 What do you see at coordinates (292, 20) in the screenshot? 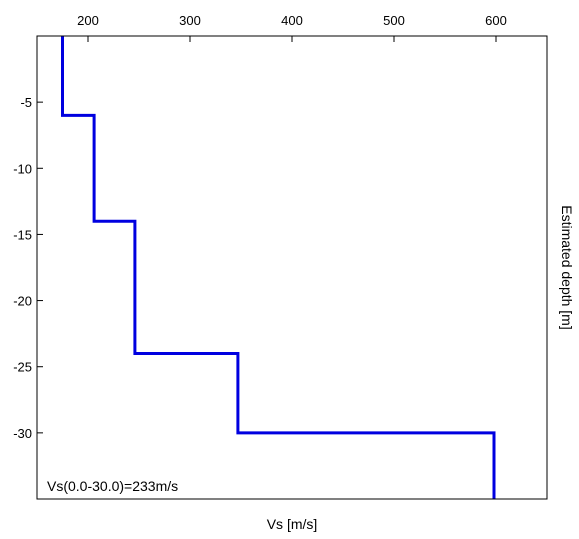
I see `x-tick-label: 400` at bounding box center [292, 20].